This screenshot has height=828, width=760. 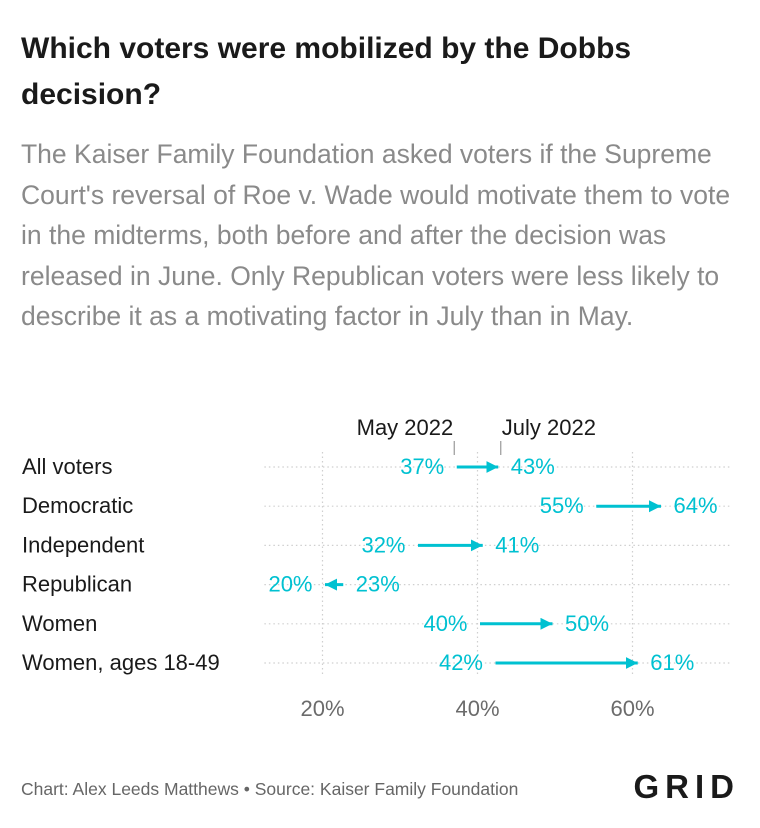 I want to click on change-arrows, so click(x=493, y=565).